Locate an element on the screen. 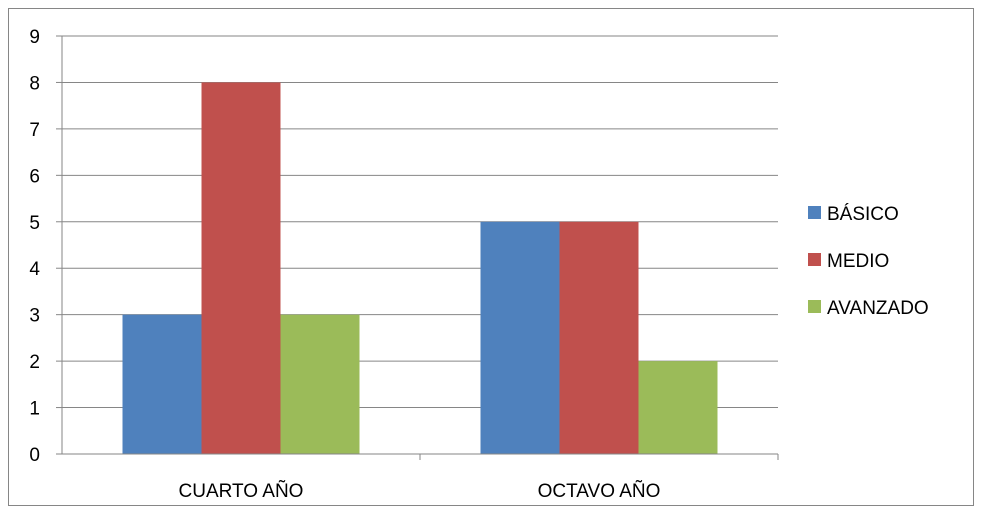  legend-label: AVANZADO is located at coordinates (878, 308).